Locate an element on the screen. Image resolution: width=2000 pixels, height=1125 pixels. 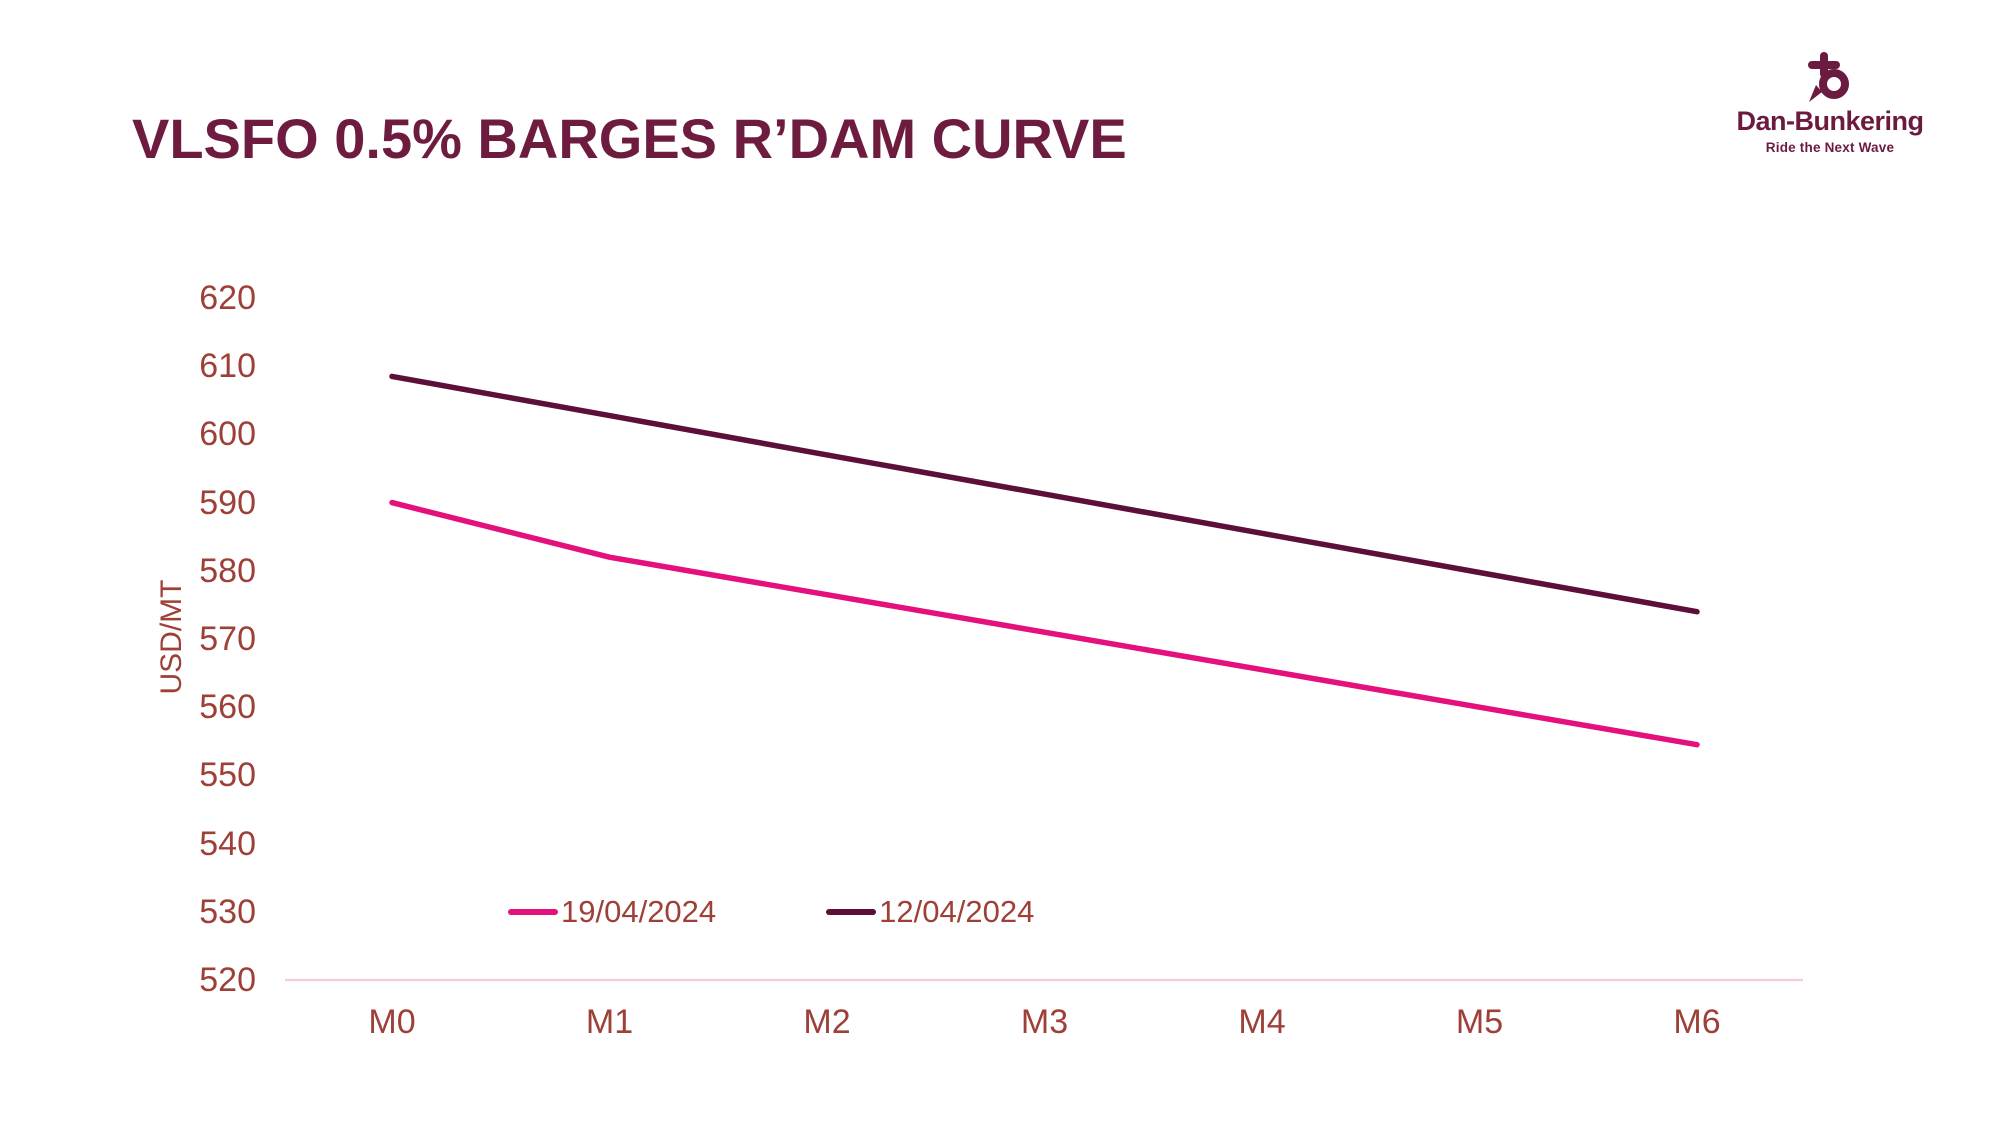
legend-item: 12/04/2024 is located at coordinates (930, 912).